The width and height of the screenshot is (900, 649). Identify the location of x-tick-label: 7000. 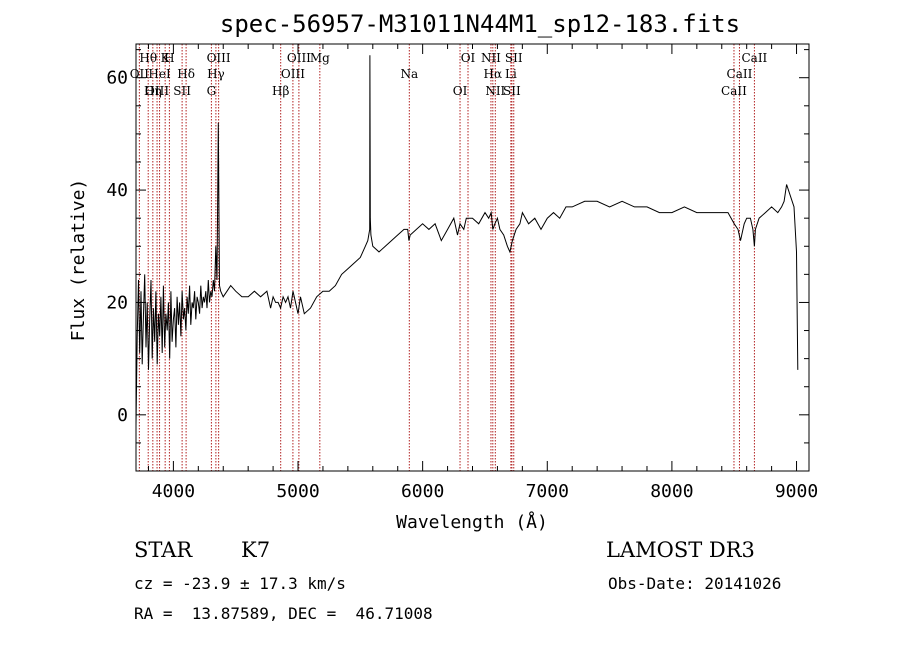
(547, 491).